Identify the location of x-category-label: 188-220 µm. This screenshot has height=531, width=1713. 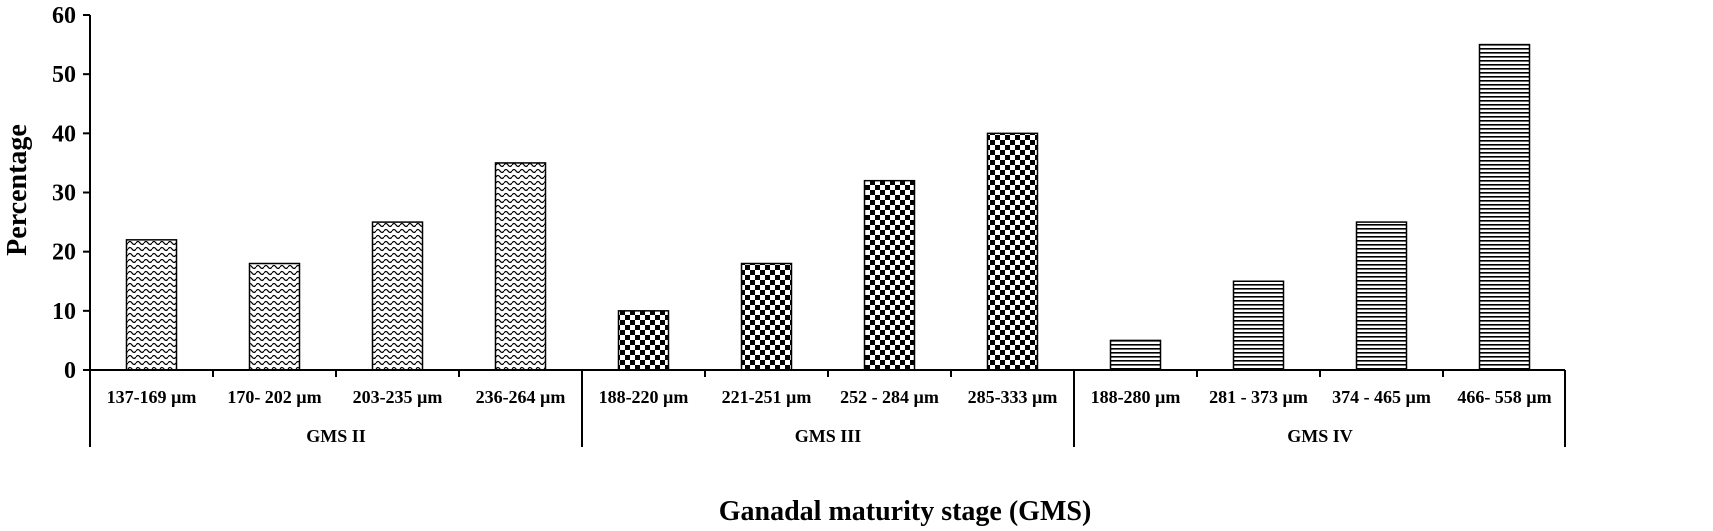
(644, 397).